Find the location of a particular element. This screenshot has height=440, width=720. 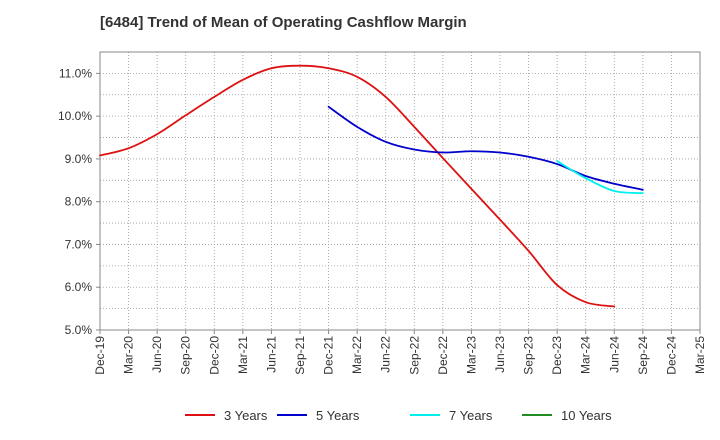

x-tick-label: Mar-21 is located at coordinates (243, 355).